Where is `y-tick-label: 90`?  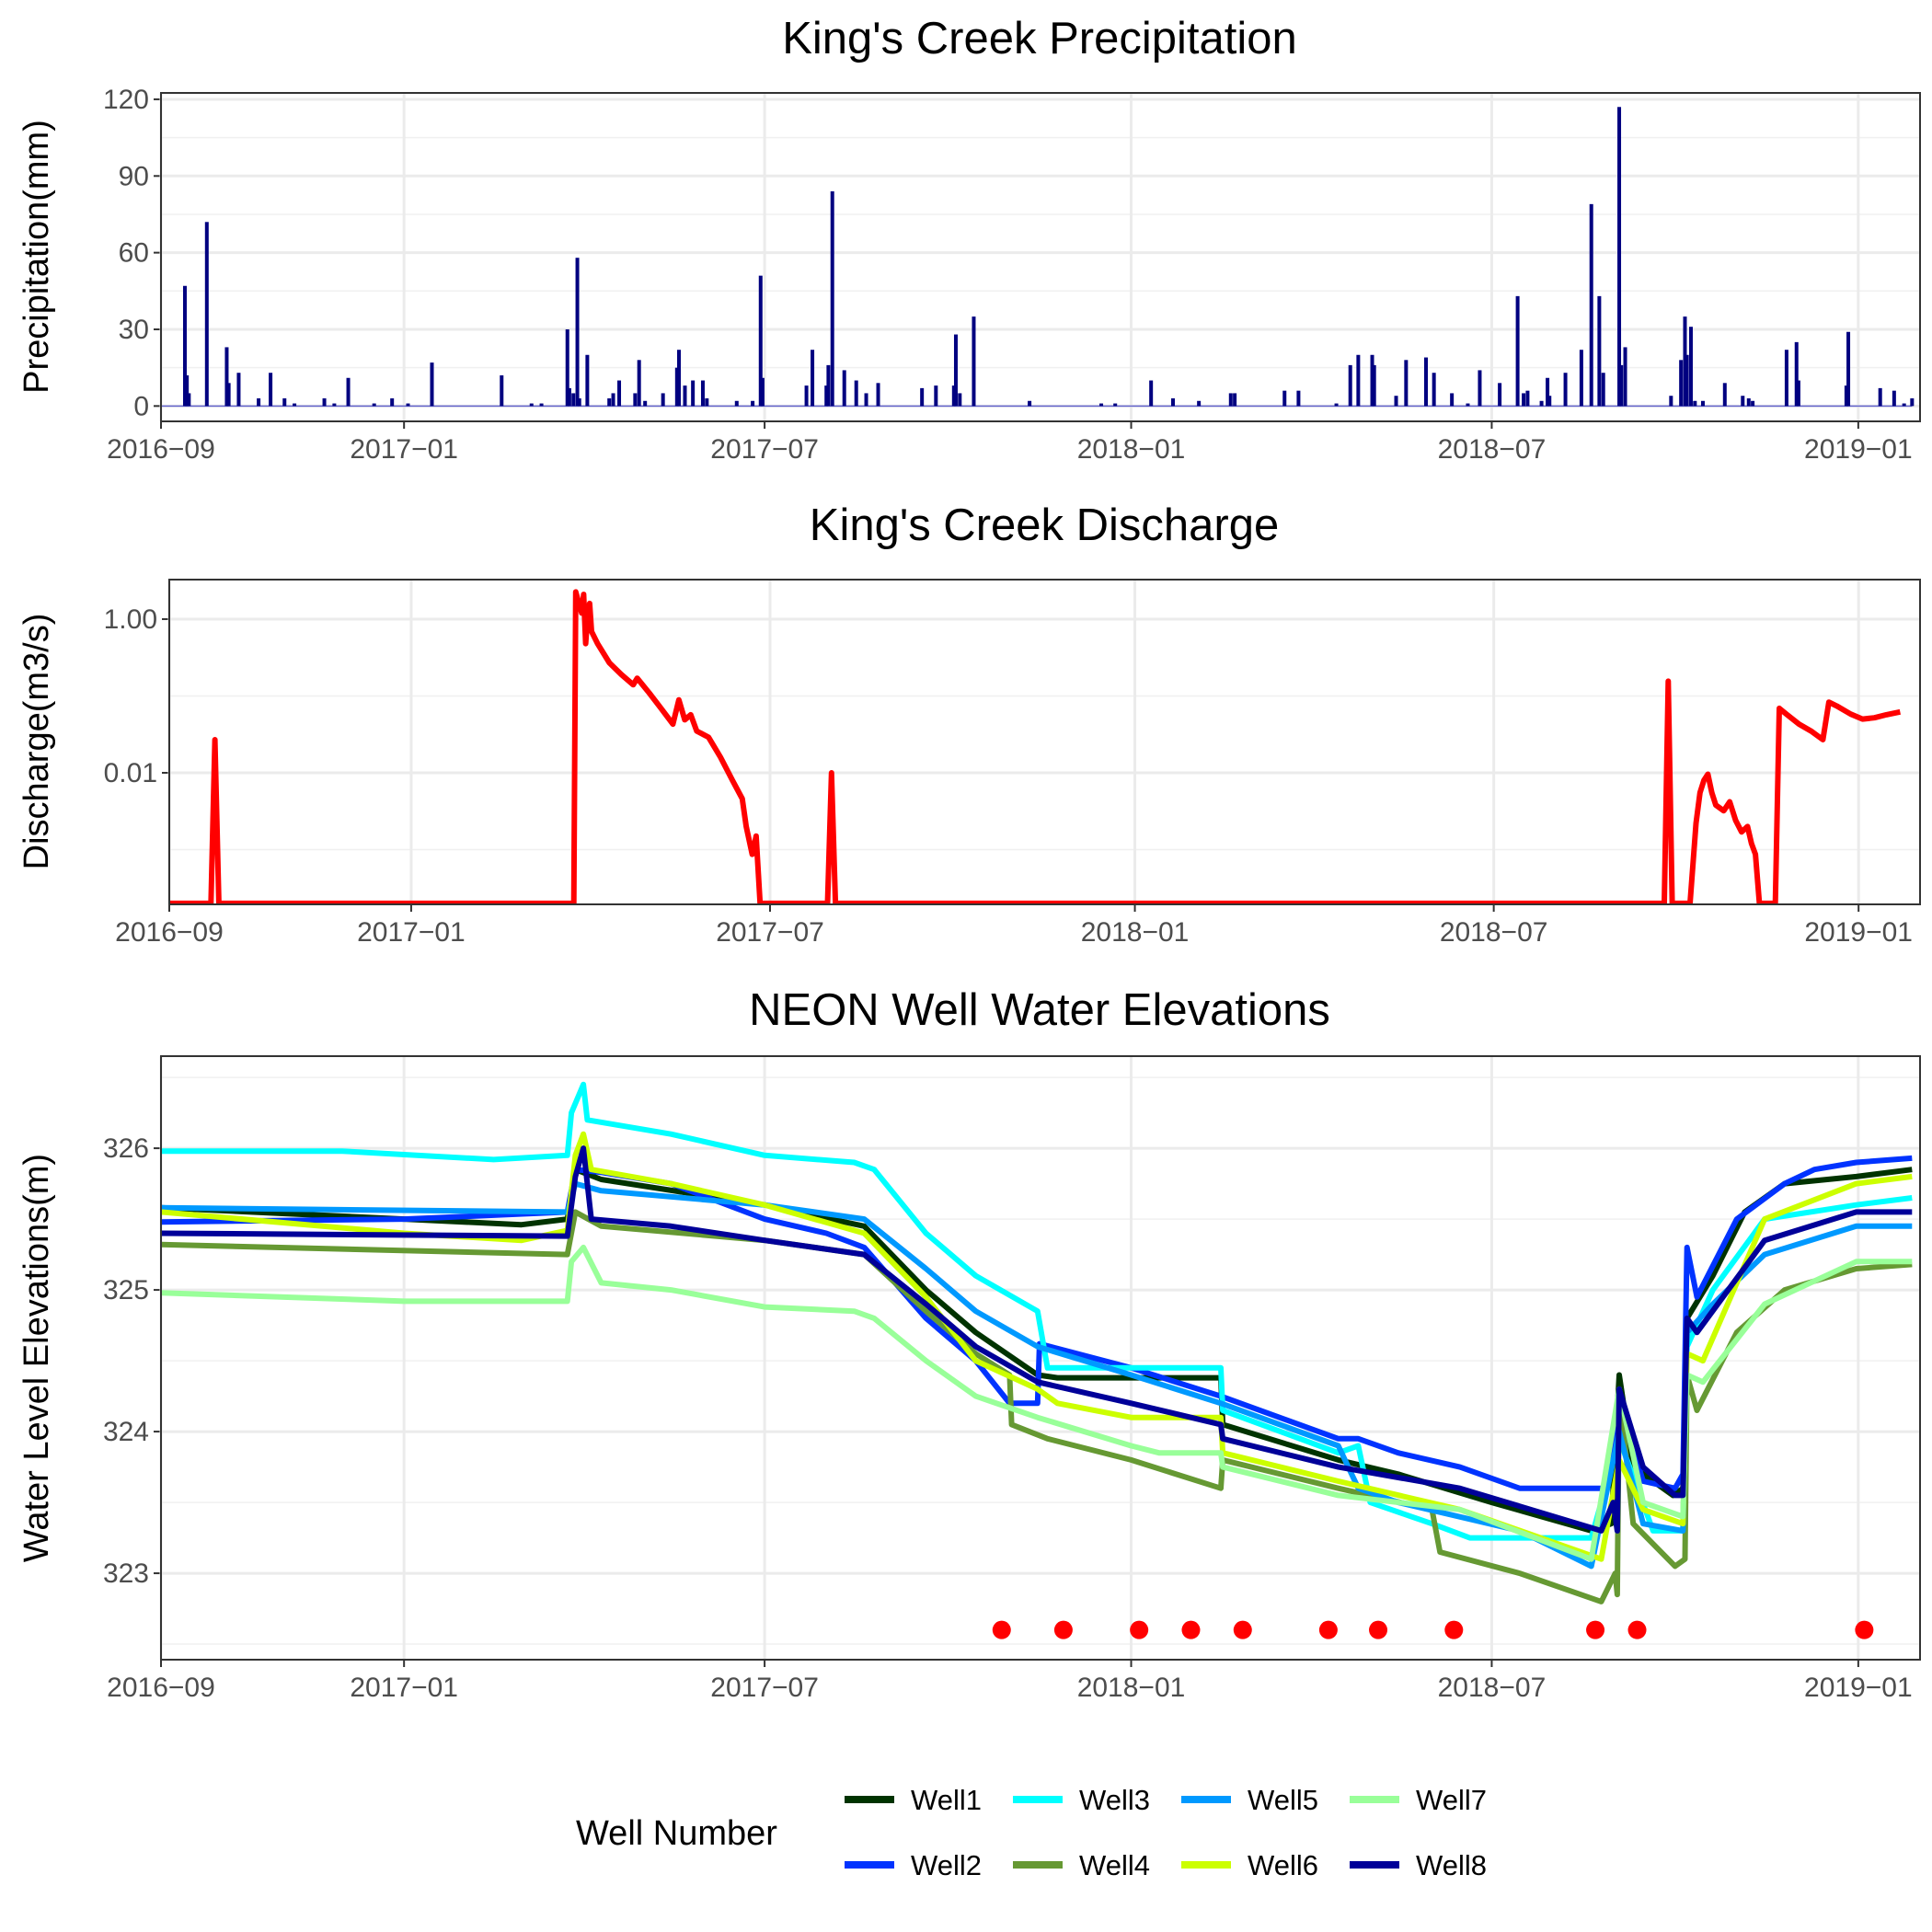 y-tick-label: 90 is located at coordinates (134, 176).